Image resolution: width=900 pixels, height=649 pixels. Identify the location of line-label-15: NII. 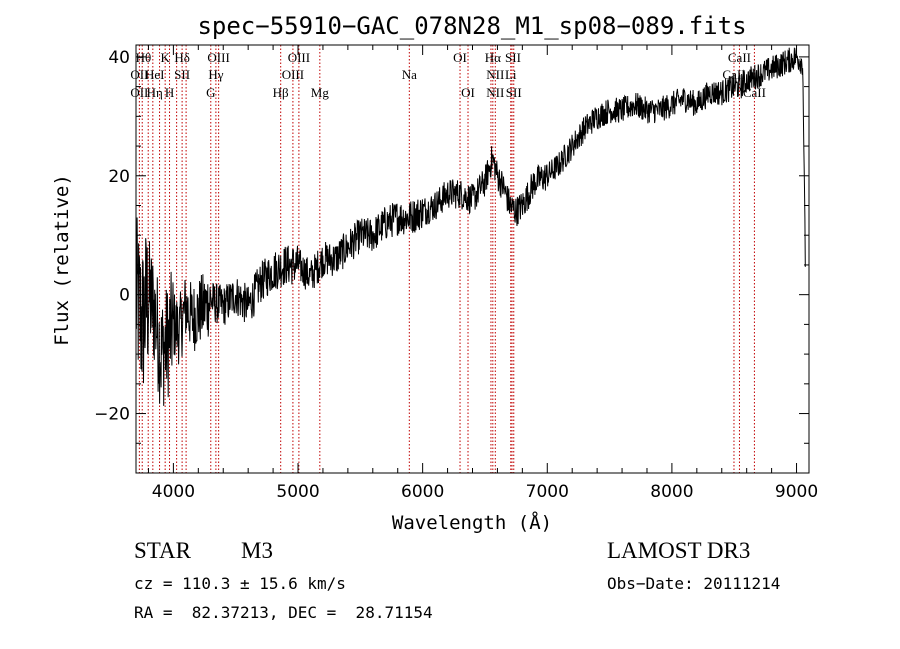
(495, 74).